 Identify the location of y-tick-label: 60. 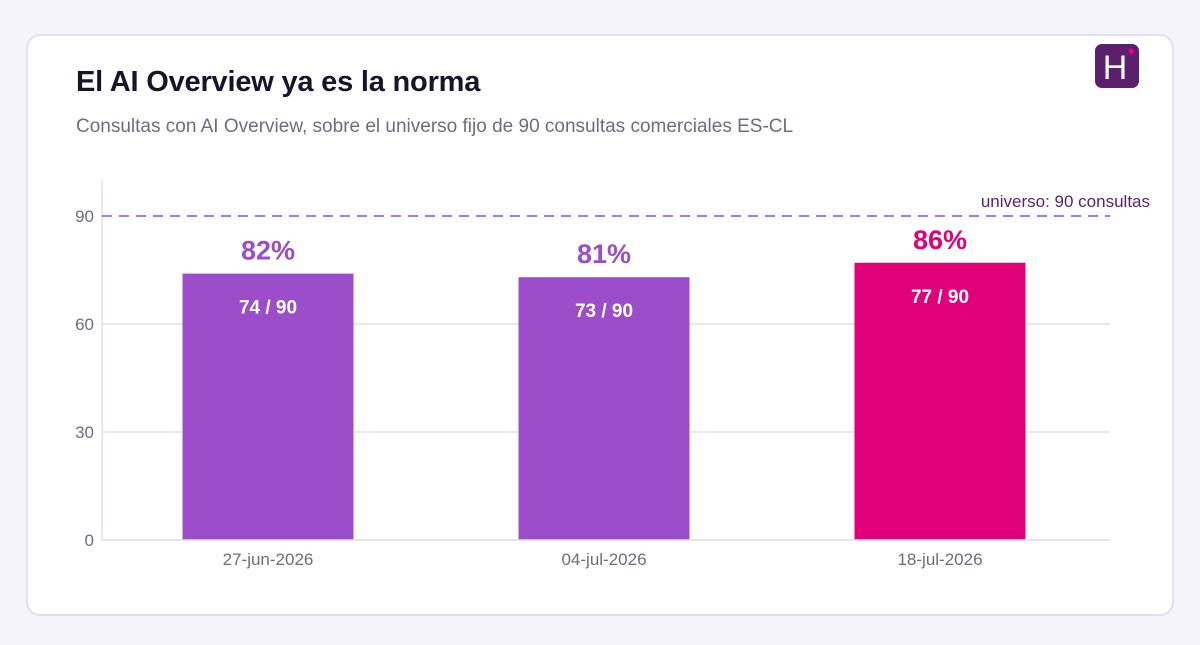
(84, 324).